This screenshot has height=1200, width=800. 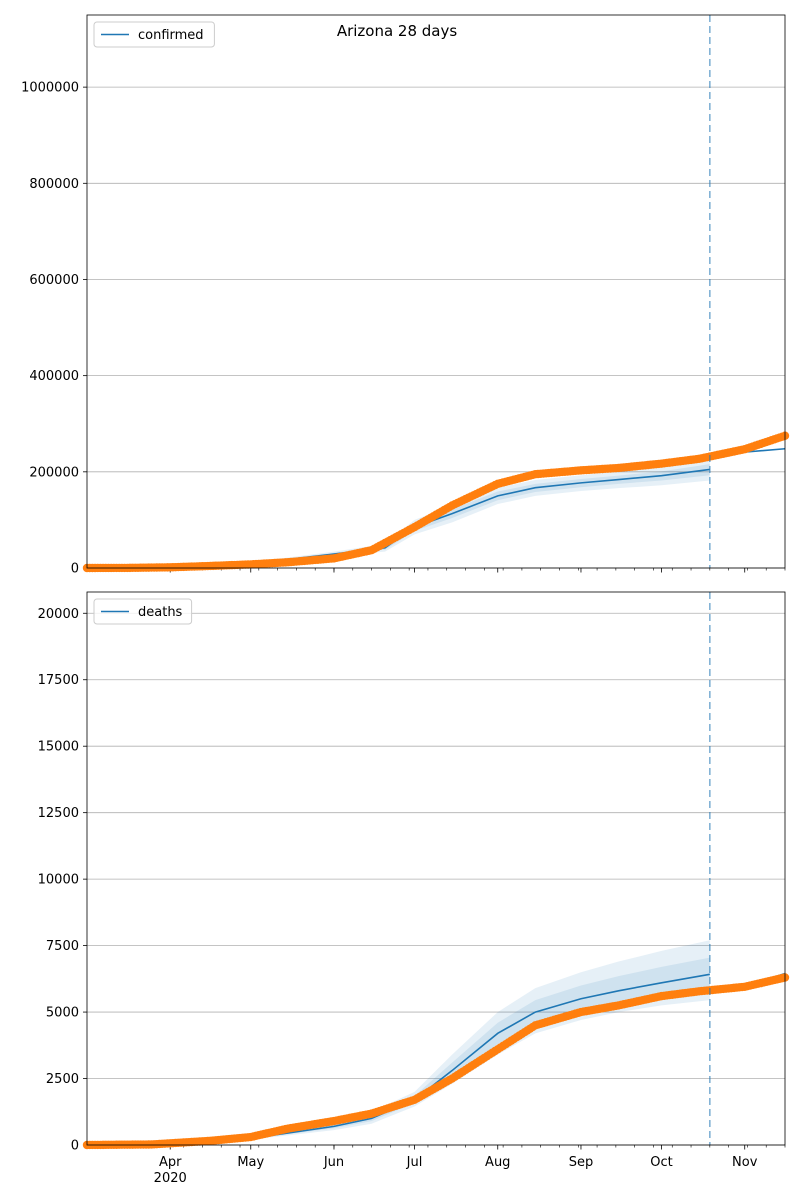 What do you see at coordinates (250, 1162) in the screenshot?
I see `x-tick-label: May` at bounding box center [250, 1162].